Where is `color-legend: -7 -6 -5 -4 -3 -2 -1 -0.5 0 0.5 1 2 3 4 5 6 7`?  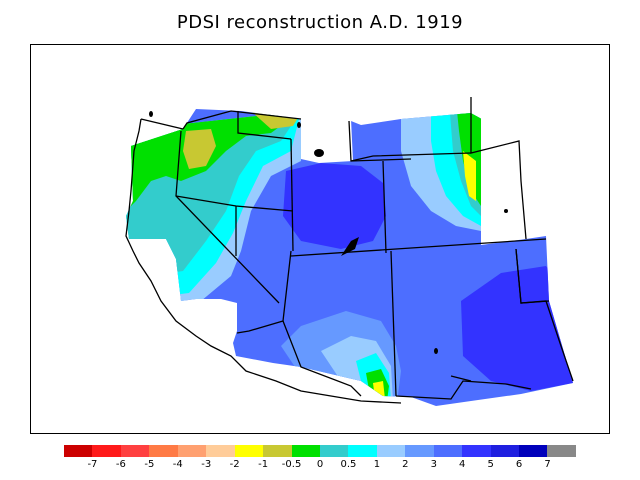
color-legend: -7 -6 -5 -4 -3 -2 -1 -0.5 0 0.5 1 2 3 4 5 6 7 is located at coordinates (321, 459).